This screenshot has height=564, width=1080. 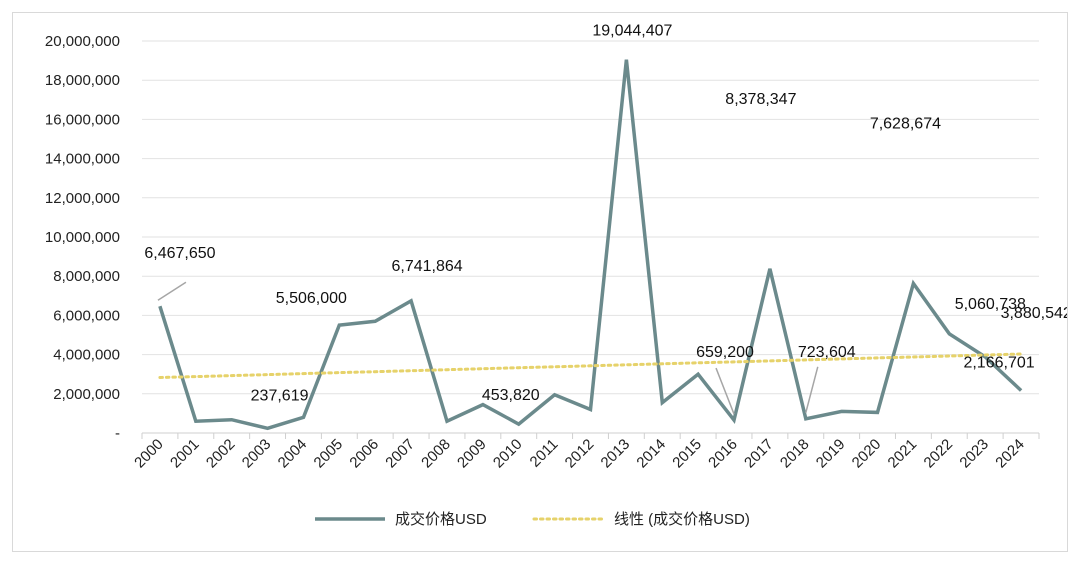 What do you see at coordinates (616, 454) in the screenshot?
I see `x-tick-label: 2013` at bounding box center [616, 454].